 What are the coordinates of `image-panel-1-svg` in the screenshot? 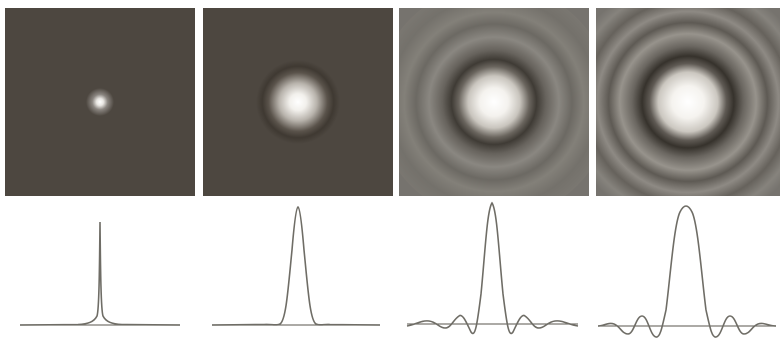 It's located at (100, 102).